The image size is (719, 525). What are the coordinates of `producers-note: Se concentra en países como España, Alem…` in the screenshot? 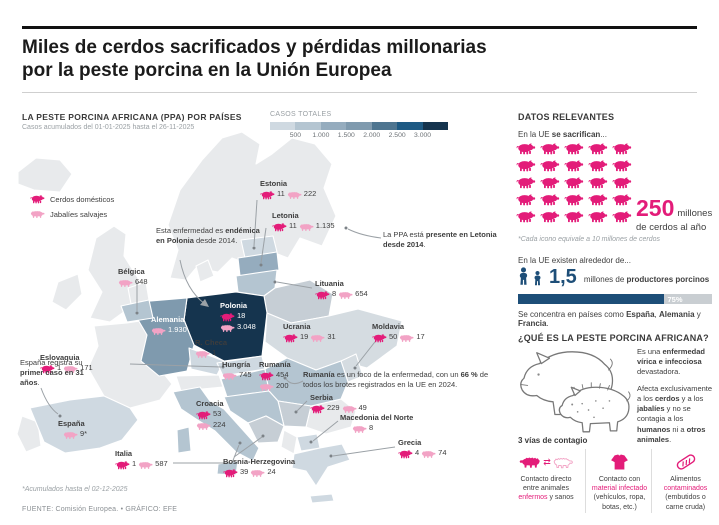 It's located at (609, 319).